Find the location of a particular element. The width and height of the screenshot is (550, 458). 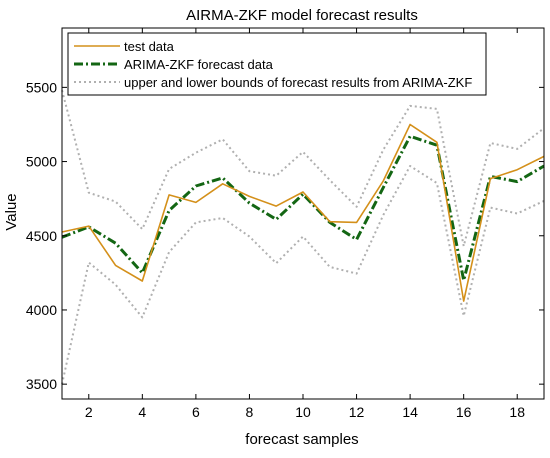

chart-title: AIRMA-ZKF model forecast results is located at coordinates (302, 15).